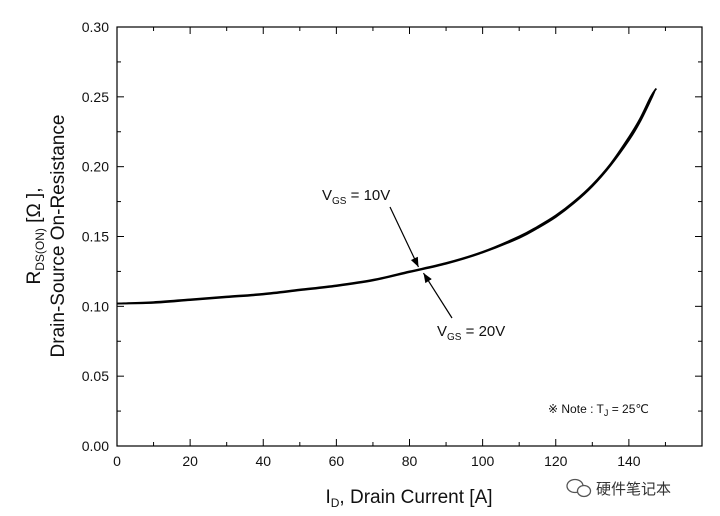 The width and height of the screenshot is (720, 516). What do you see at coordinates (579, 488) in the screenshot?
I see `wechat-icon` at bounding box center [579, 488].